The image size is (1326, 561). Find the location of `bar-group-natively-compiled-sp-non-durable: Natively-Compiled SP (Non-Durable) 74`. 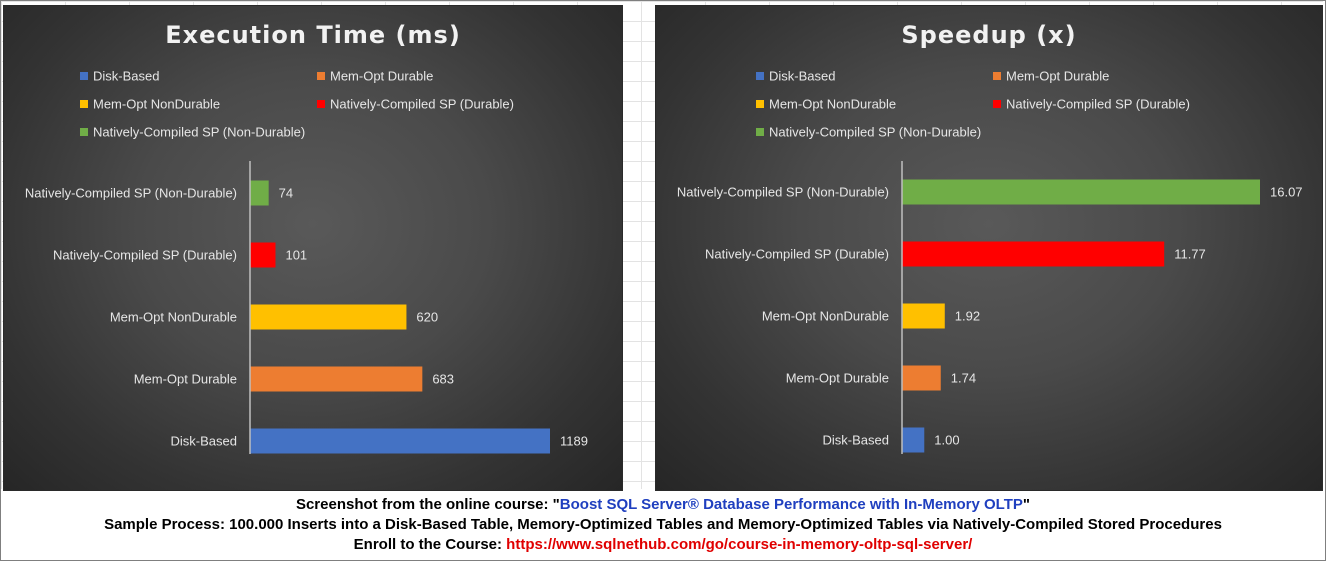

bar-group-natively-compiled-sp-non-durable: Natively-Compiled SP (Non-Durable) 74 is located at coordinates (159, 193).